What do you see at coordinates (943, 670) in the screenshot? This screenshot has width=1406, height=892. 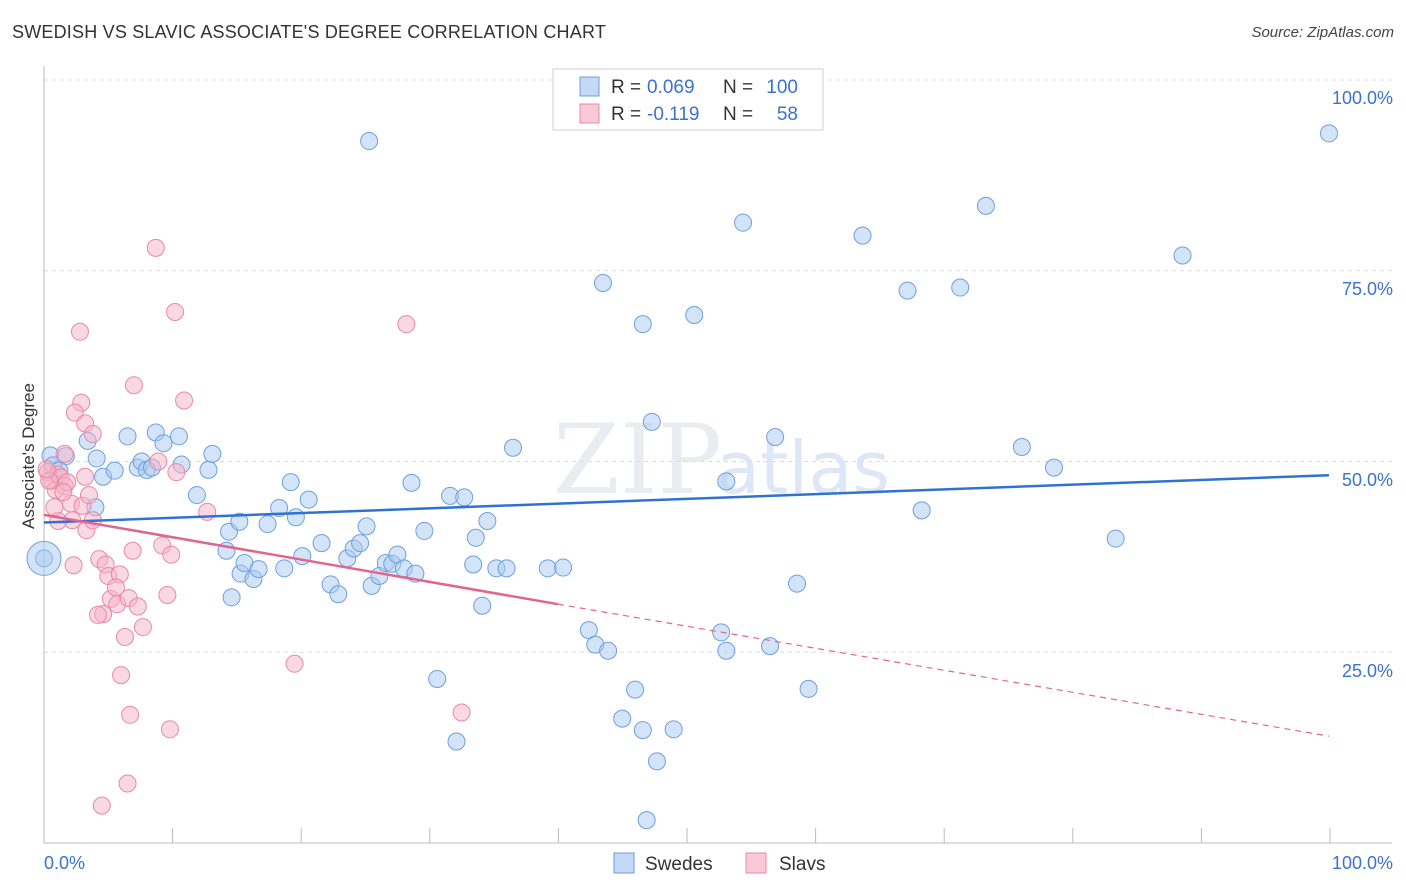 I see `slavs-trend-line-extension` at bounding box center [943, 670].